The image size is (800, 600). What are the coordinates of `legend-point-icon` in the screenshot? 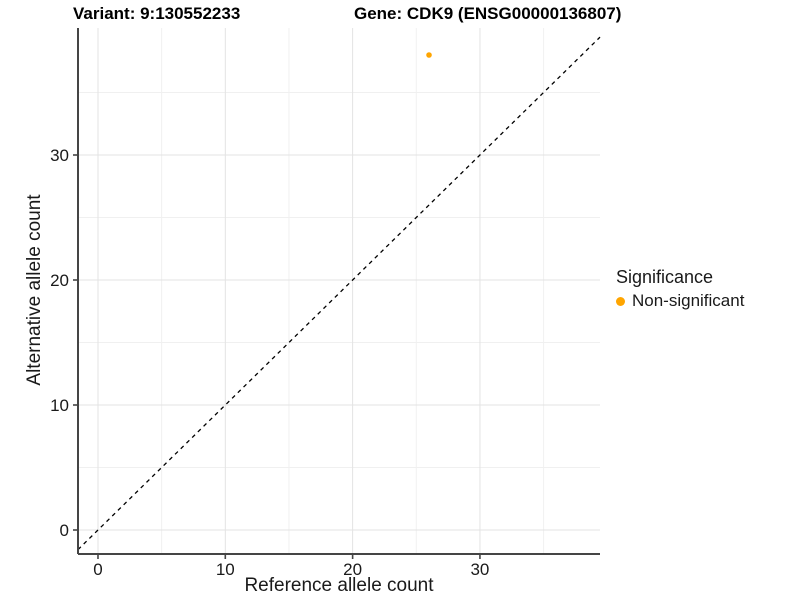 It's located at (620, 301).